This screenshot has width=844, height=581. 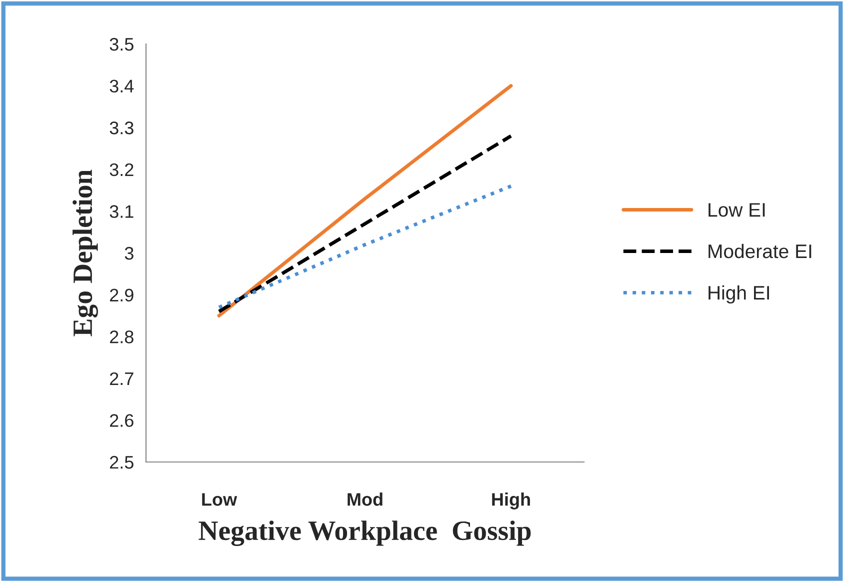 I want to click on y-tick-label: 3.3, so click(x=122, y=128).